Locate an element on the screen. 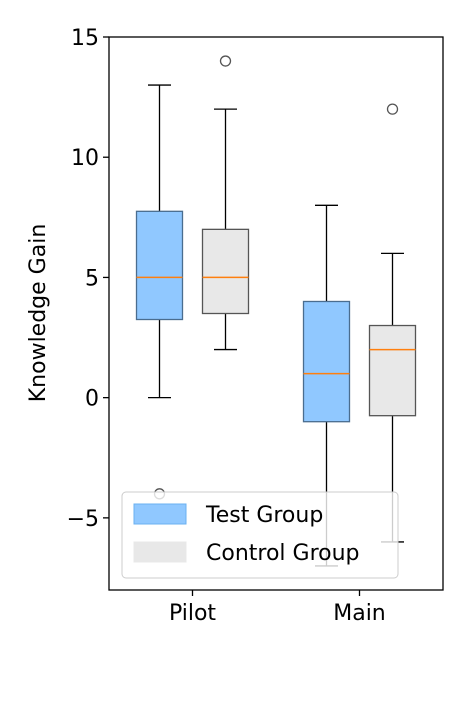  x-tick-label-main: Main is located at coordinates (359, 613).